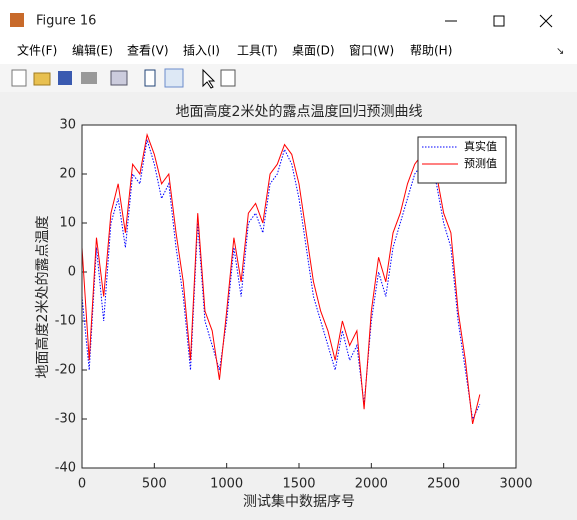 This screenshot has width=577, height=520. I want to click on legend-box, so click(462, 160).